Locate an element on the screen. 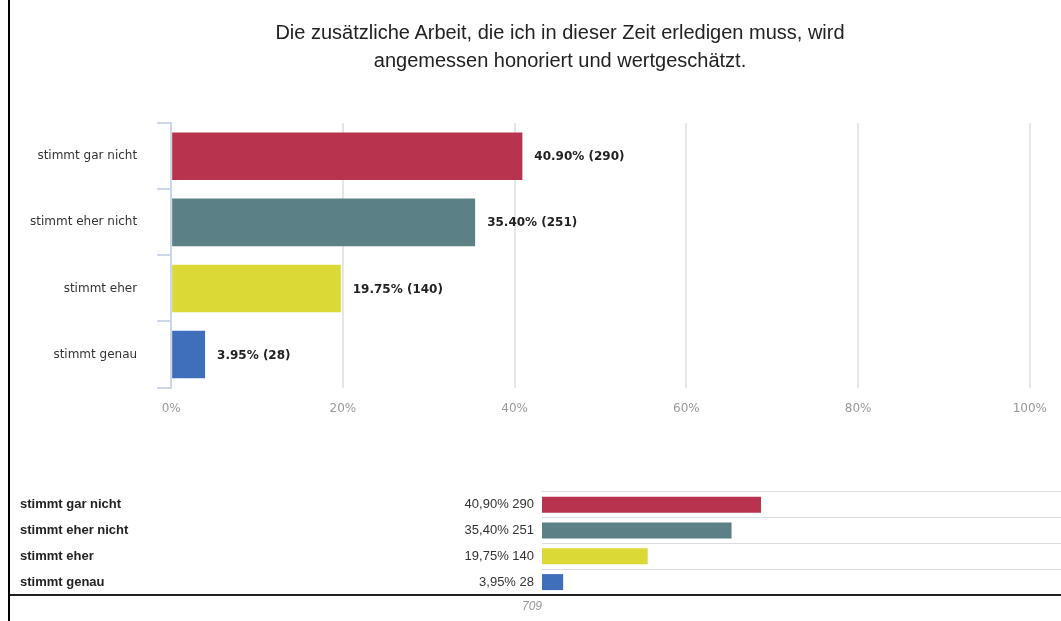 This screenshot has height=621, width=1061. data-label: 40,90% 290 is located at coordinates (499, 504).